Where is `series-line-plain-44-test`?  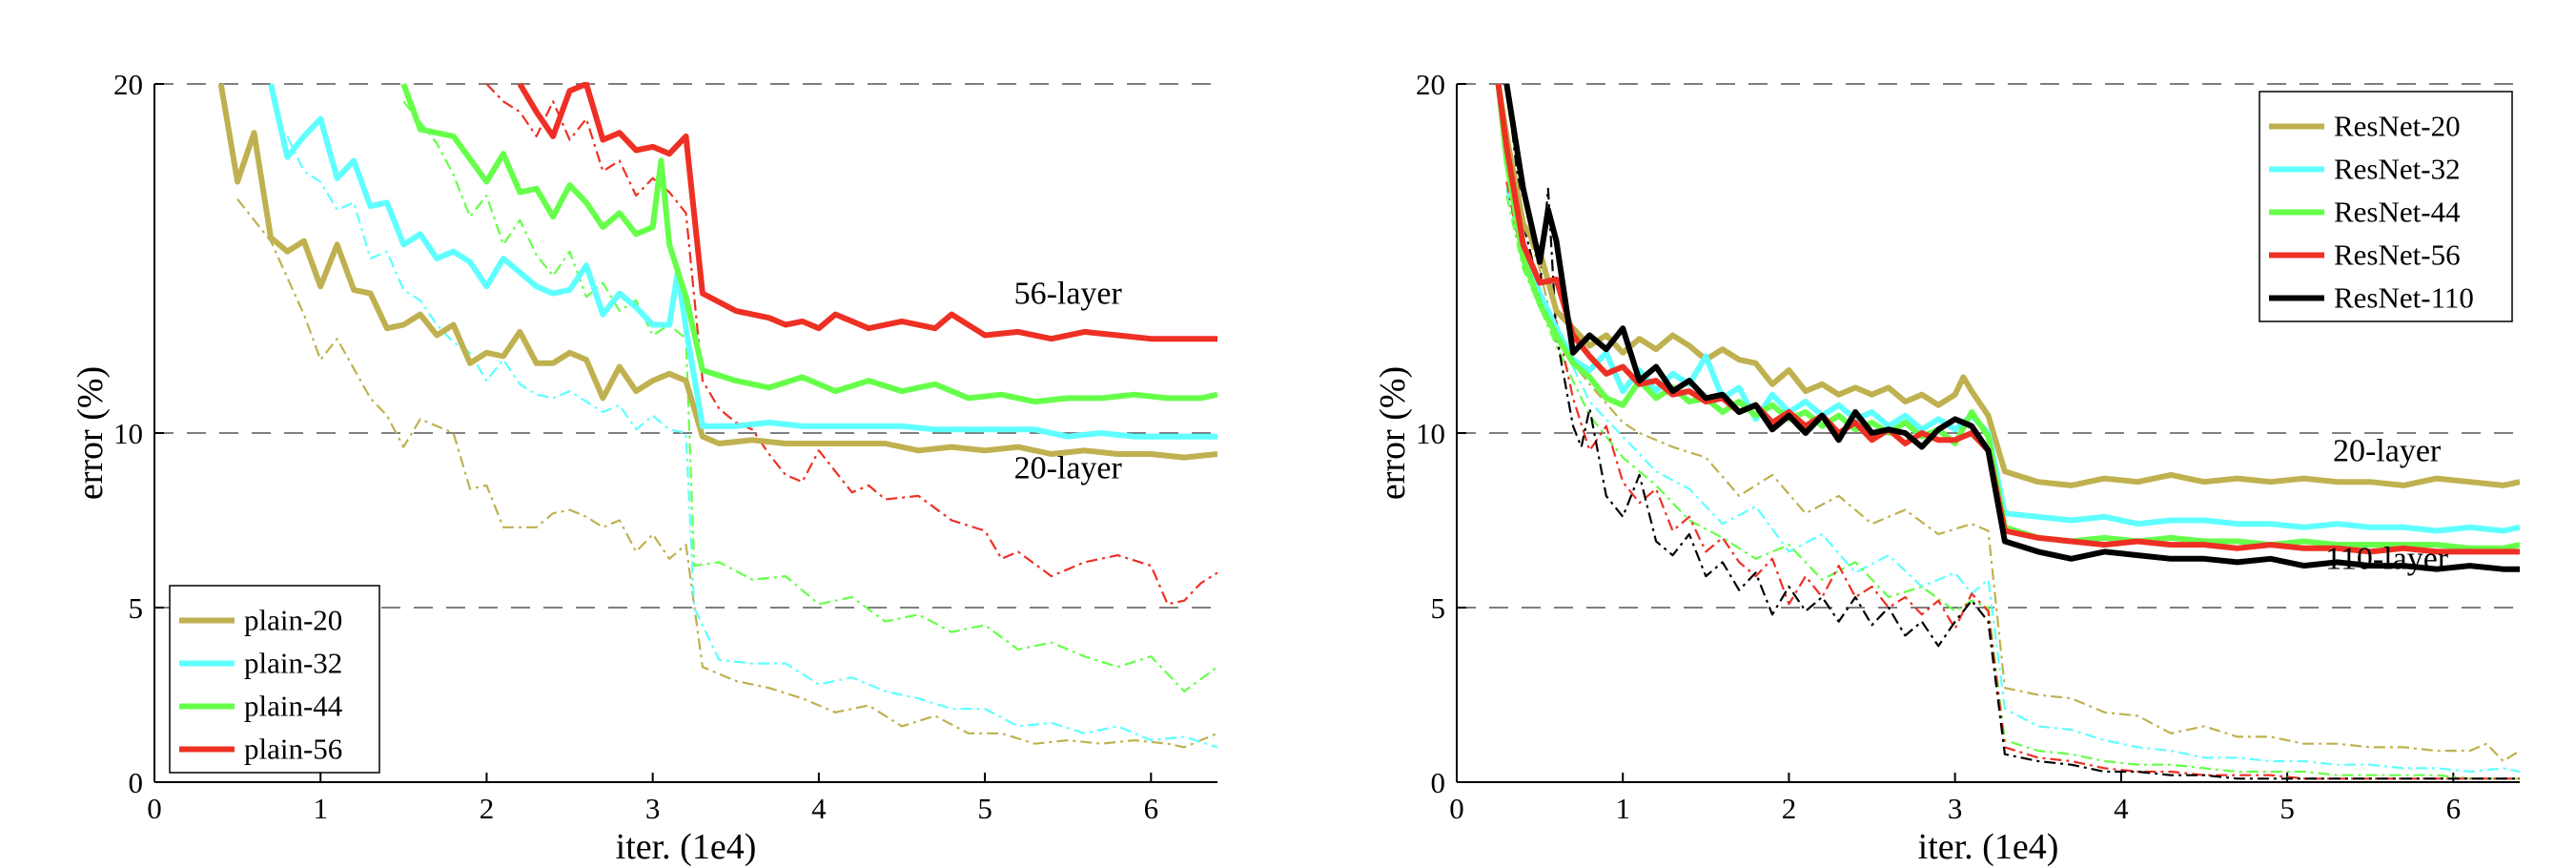 series-line-plain-44-test is located at coordinates (808, 243).